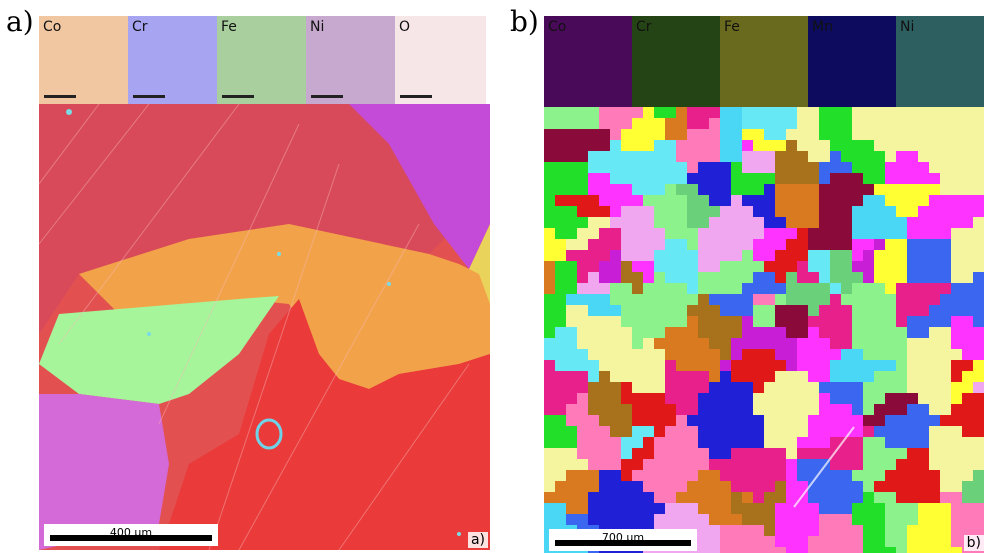 Image resolution: width=984 pixels, height=553 pixels. Describe the element at coordinates (440, 60) in the screenshot. I see `element-map-o: O` at that location.